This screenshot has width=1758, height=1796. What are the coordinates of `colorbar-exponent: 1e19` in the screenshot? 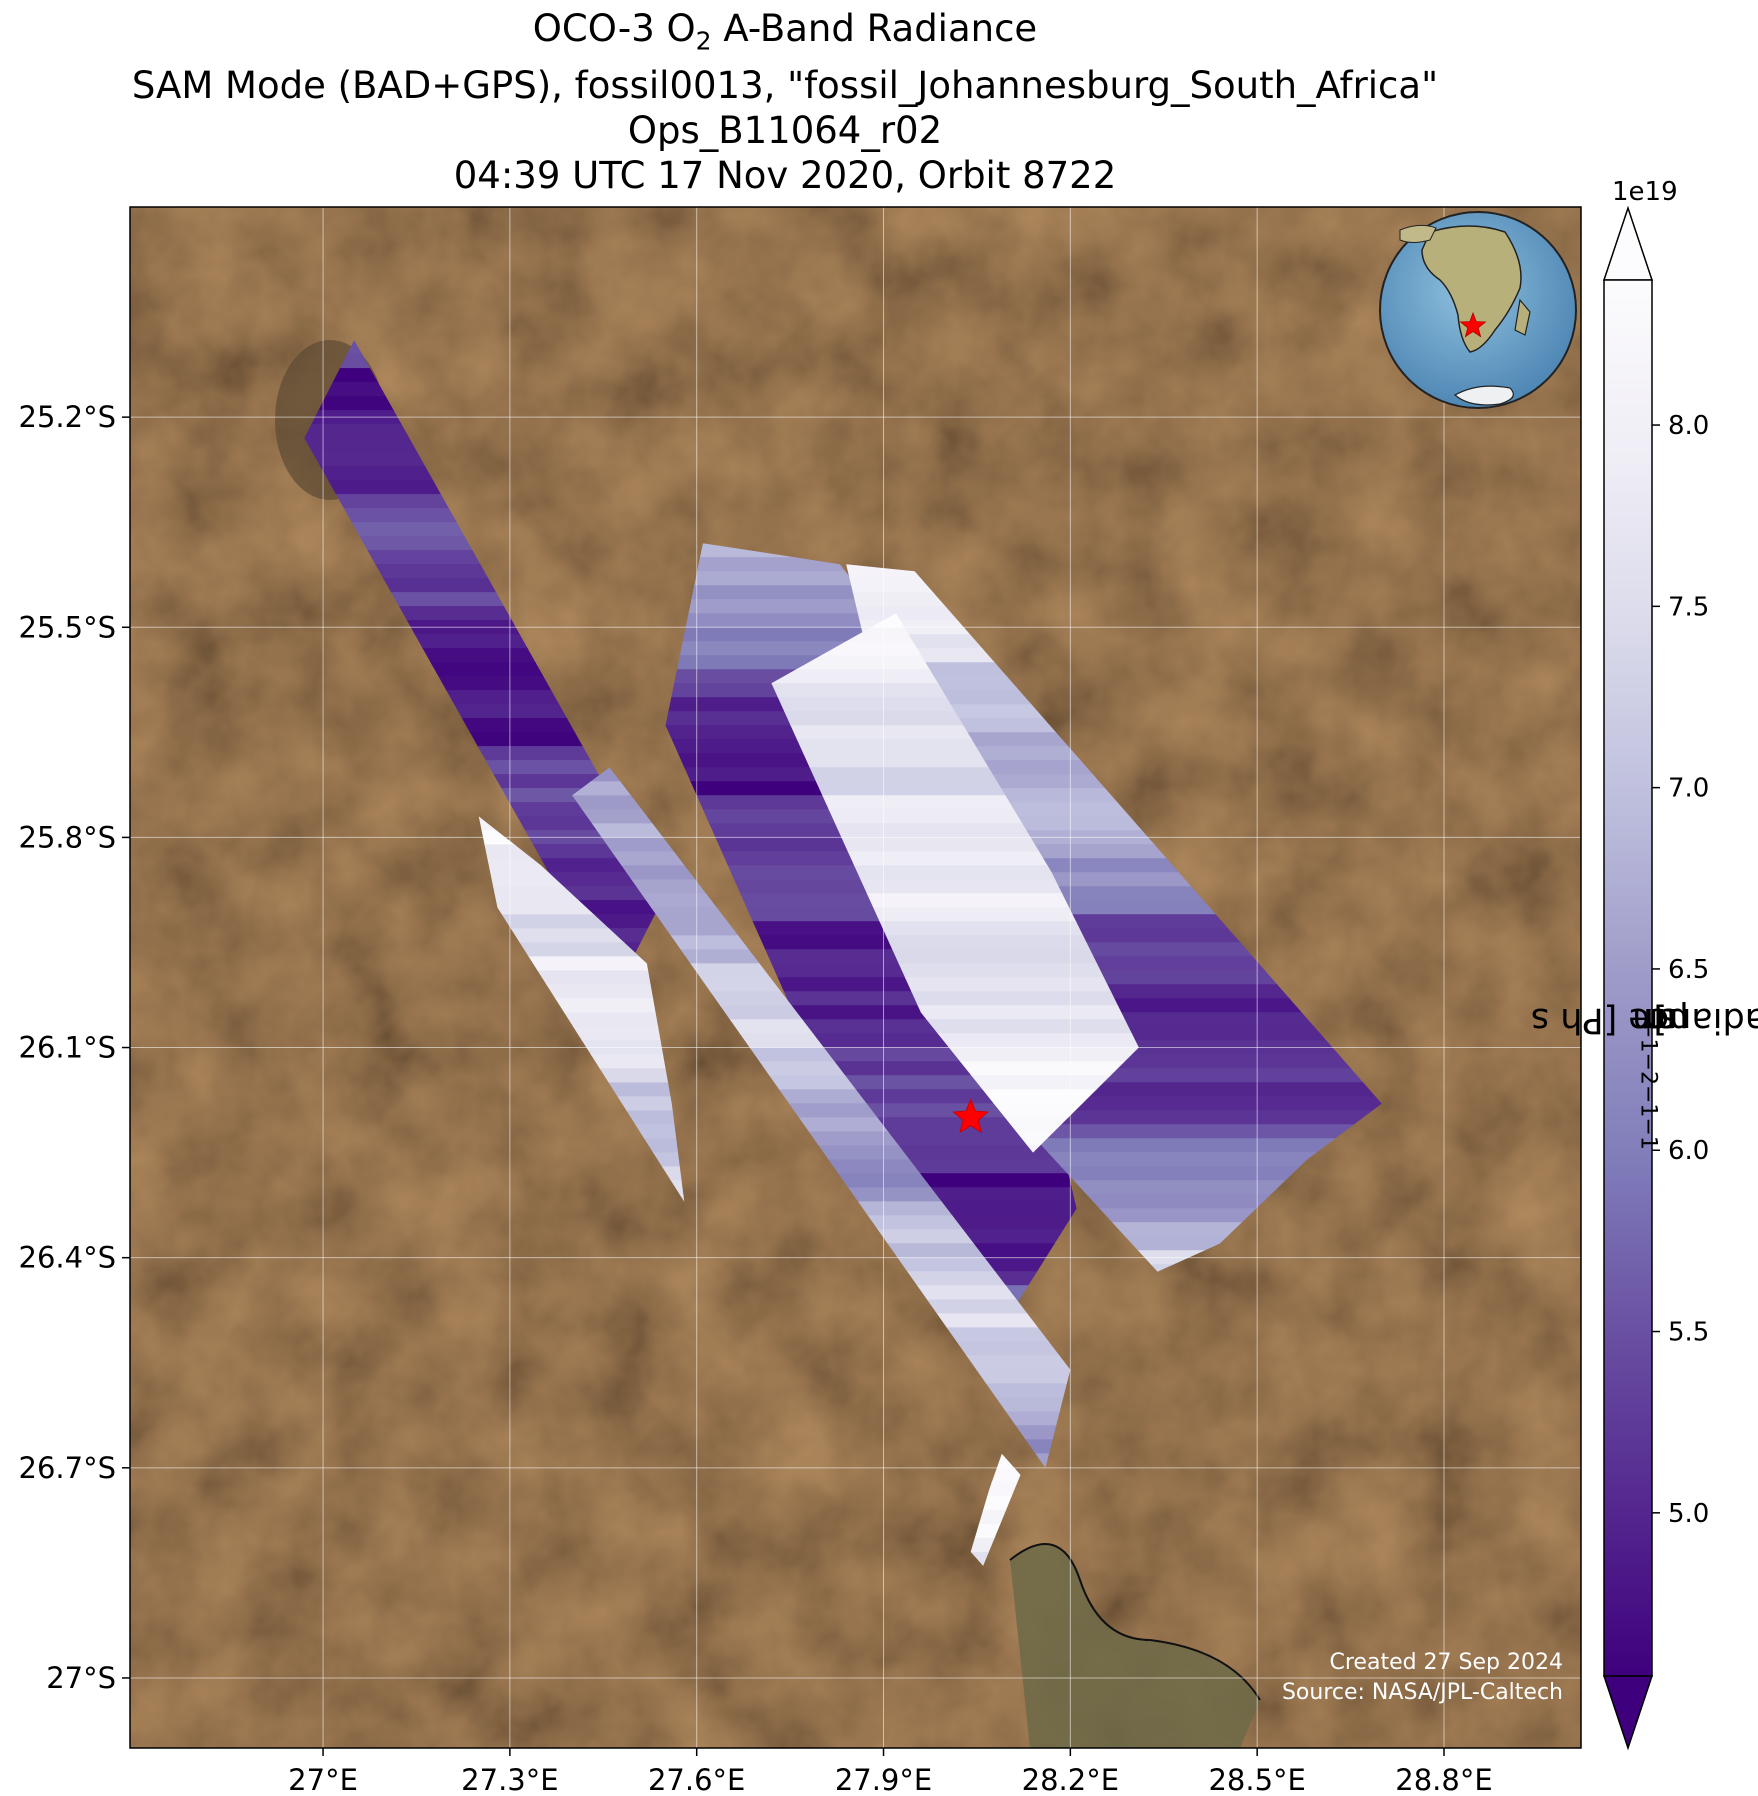 It's located at (1645, 192).